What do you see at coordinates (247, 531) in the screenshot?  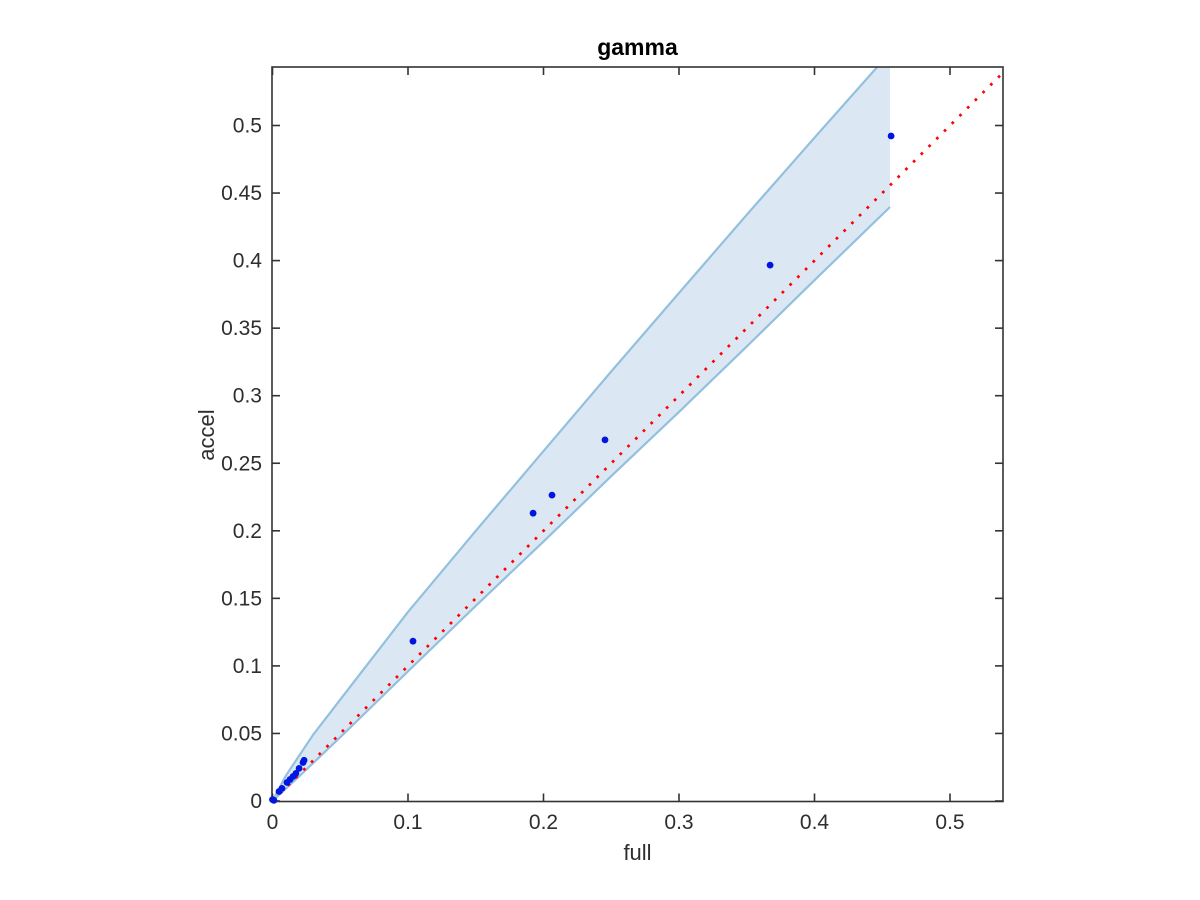 I see `y-tick-label: 0.2` at bounding box center [247, 531].